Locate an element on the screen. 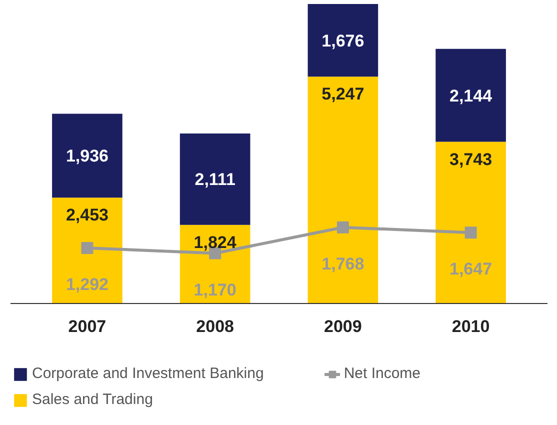  x-tick-label: 2009 is located at coordinates (343, 326).